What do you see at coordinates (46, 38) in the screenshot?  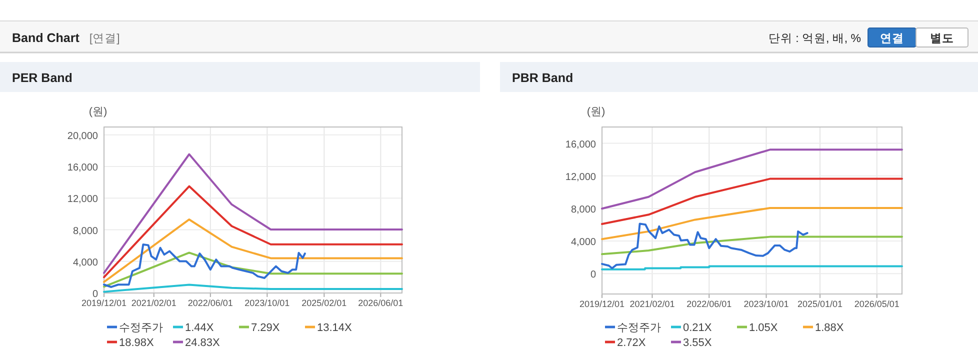 I see `text: Band Chart` at bounding box center [46, 38].